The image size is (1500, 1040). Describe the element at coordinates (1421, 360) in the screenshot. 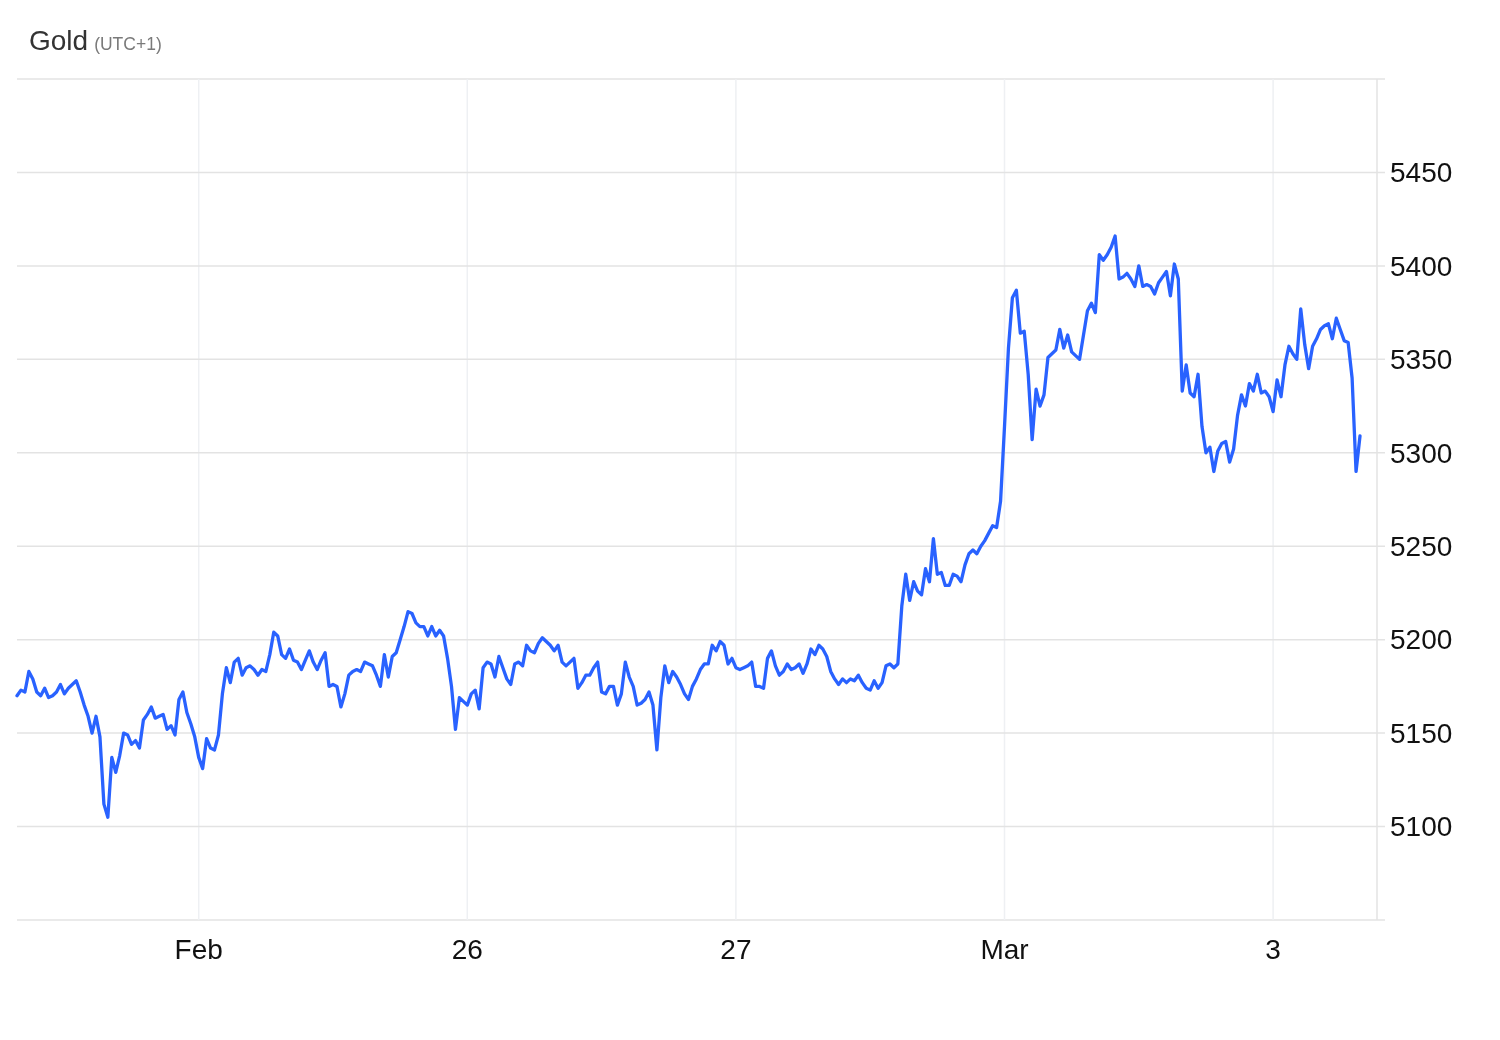

I see `y-tick-label: 5350` at that location.